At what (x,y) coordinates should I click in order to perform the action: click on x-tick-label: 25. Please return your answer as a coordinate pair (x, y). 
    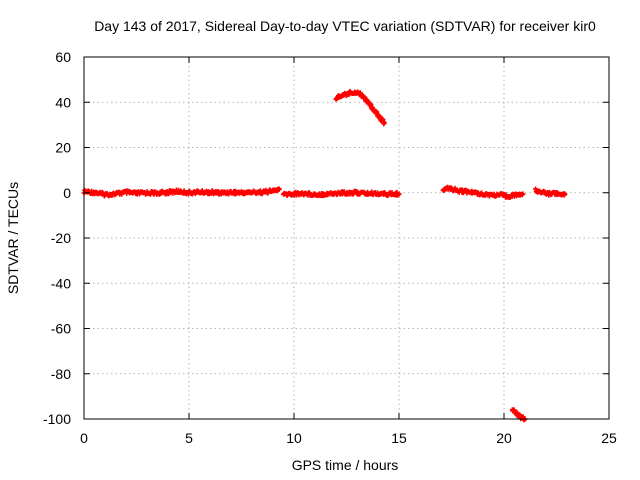
    Looking at the image, I should click on (609, 438).